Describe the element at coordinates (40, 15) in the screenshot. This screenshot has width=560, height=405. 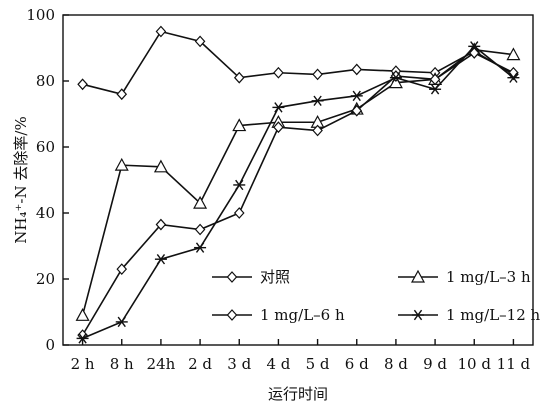
I see `y-tick-label: 100` at that location.